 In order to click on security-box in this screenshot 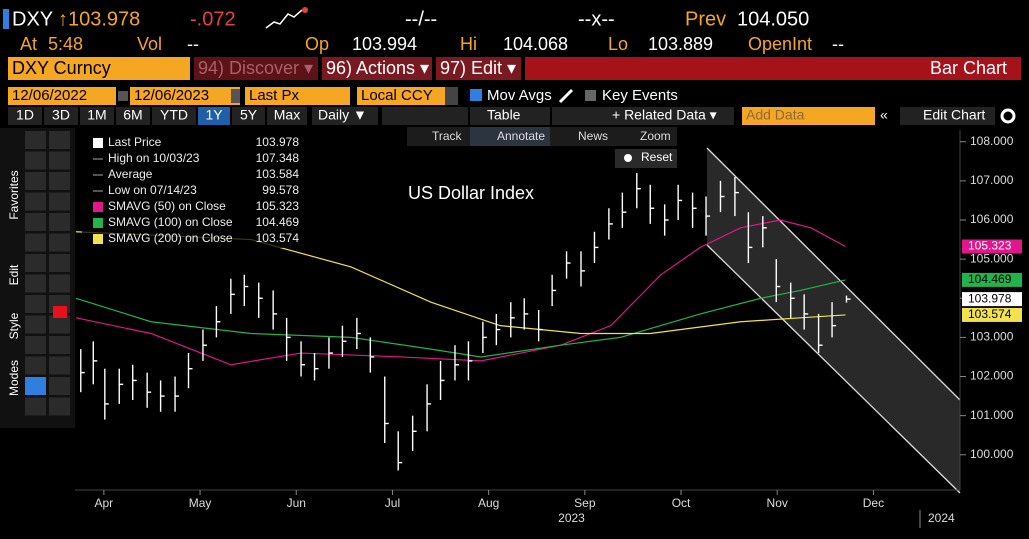, I will do `click(99, 68)`.